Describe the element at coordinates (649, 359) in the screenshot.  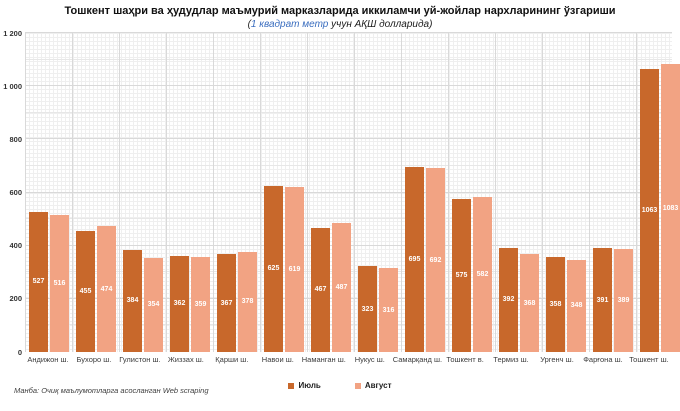
I see `x-category-label: Тошкент ш.` at that location.